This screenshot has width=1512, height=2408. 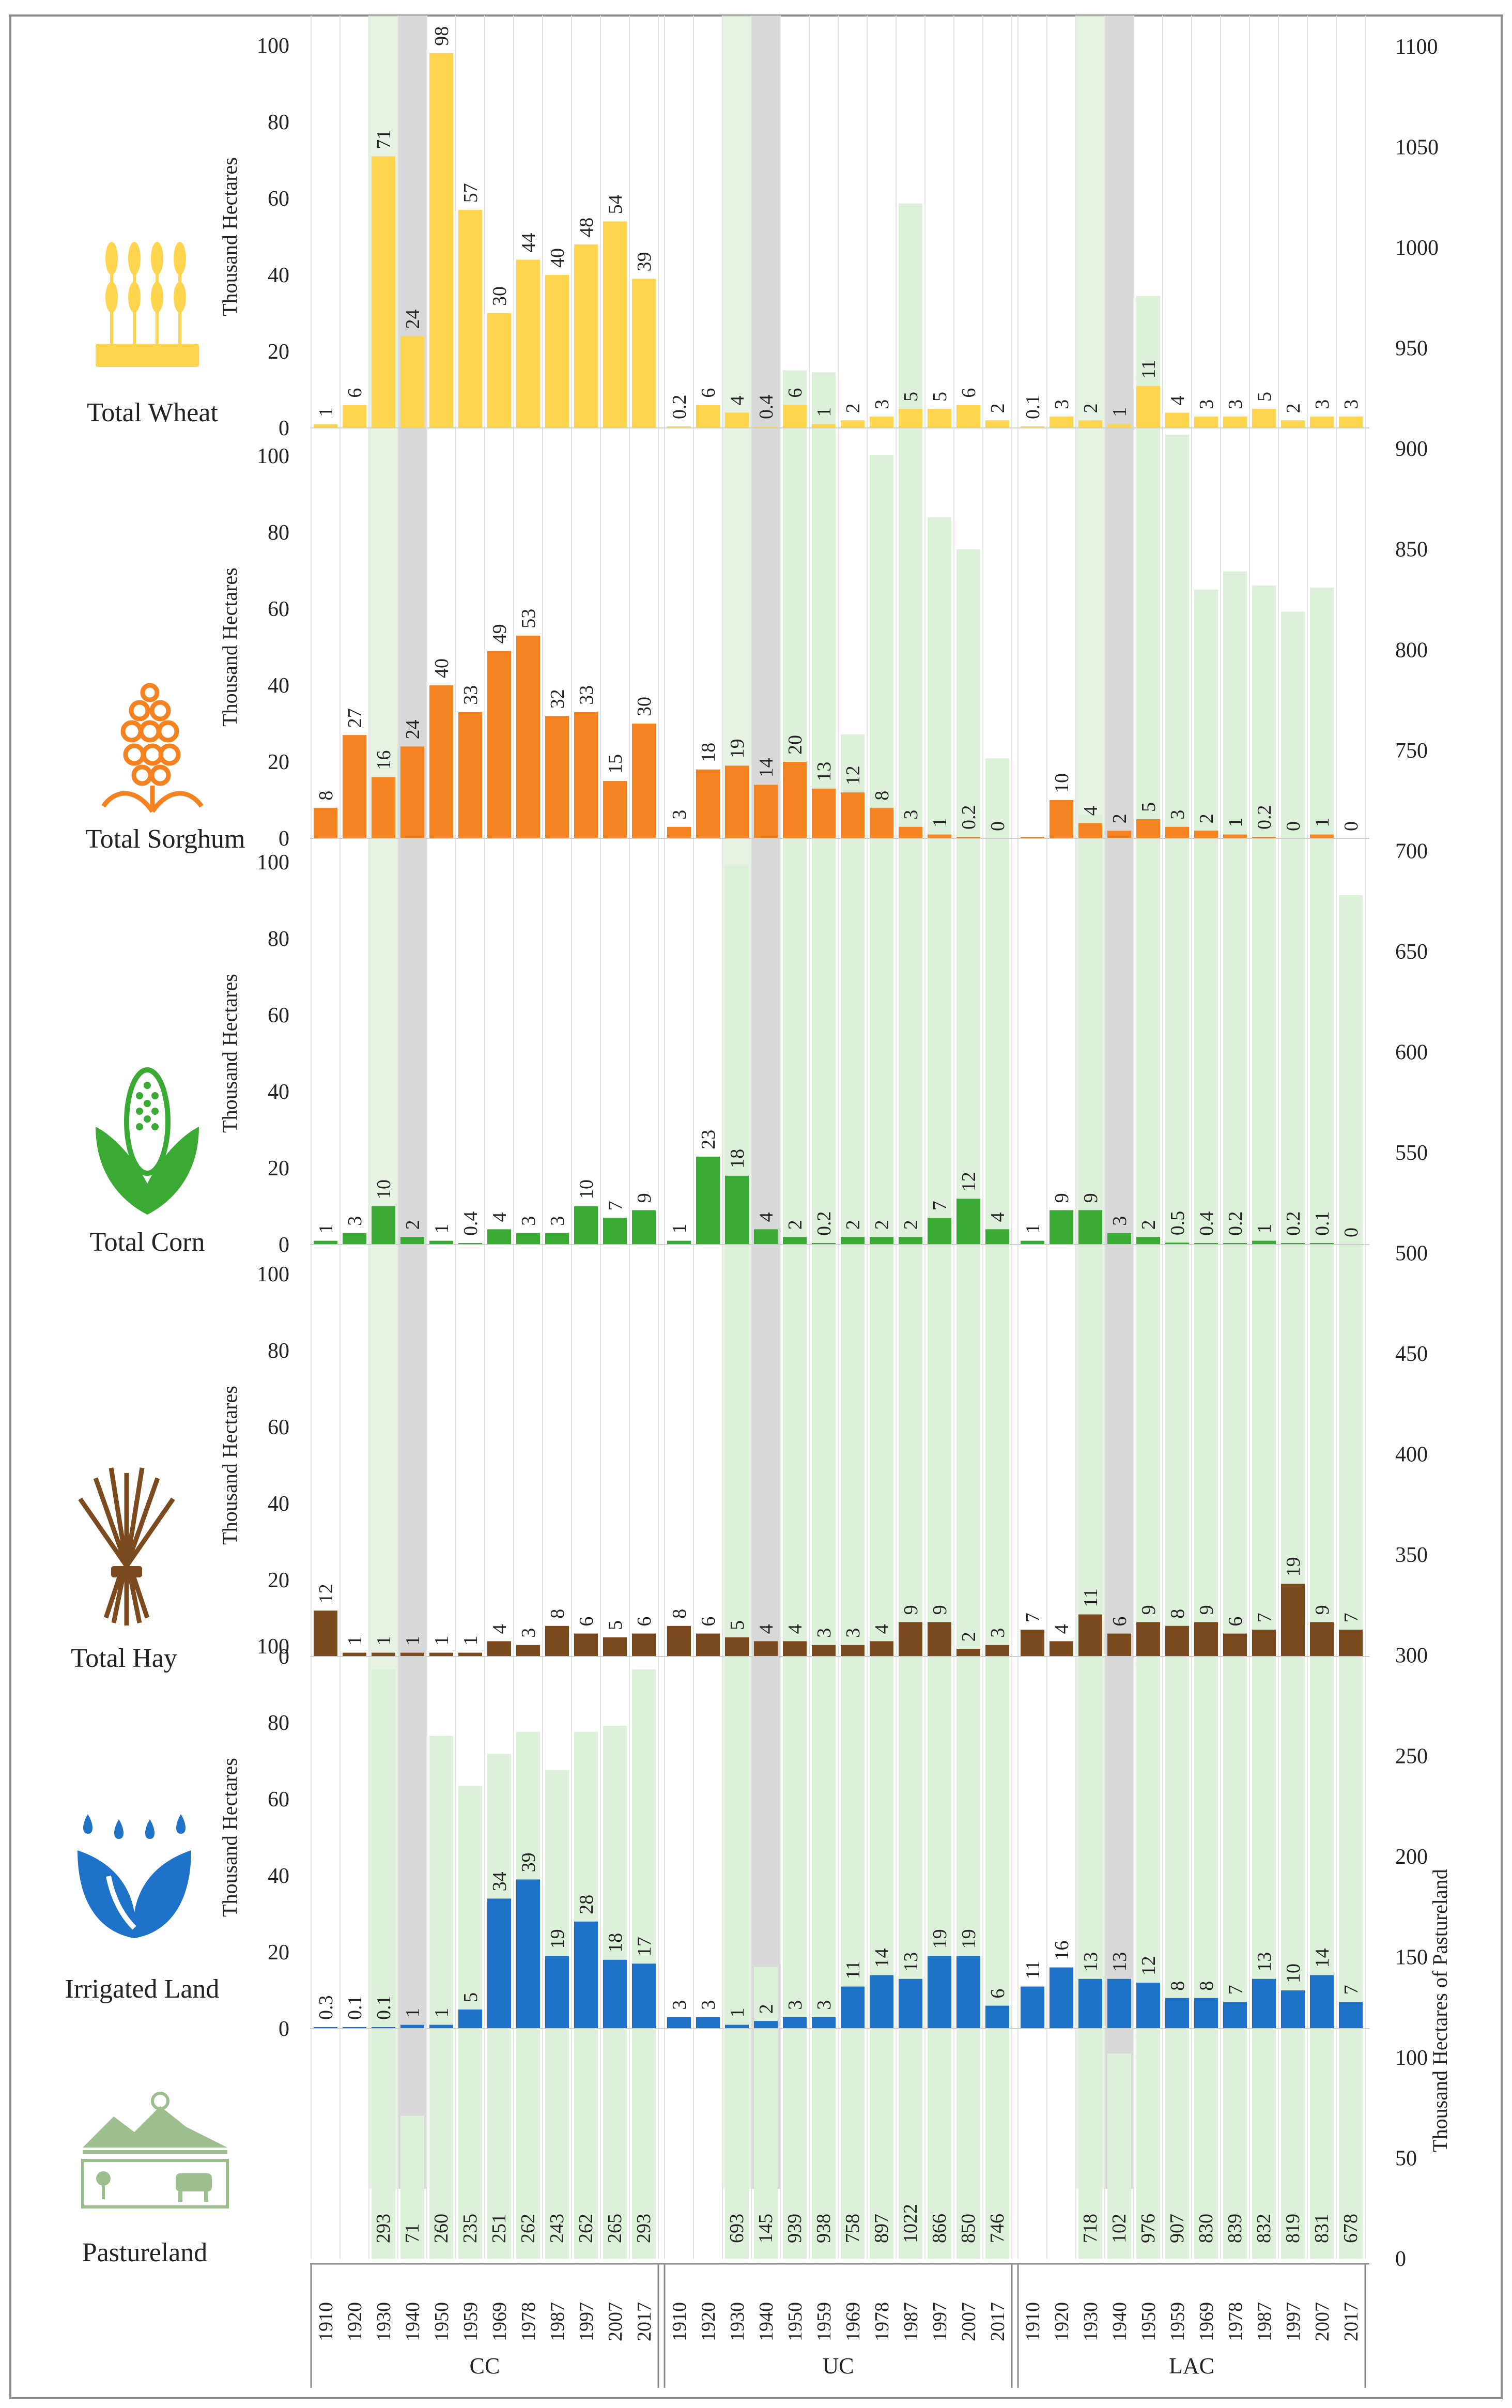 What do you see at coordinates (441, 1242) in the screenshot?
I see `corn-bar-cc-1950` at bounding box center [441, 1242].